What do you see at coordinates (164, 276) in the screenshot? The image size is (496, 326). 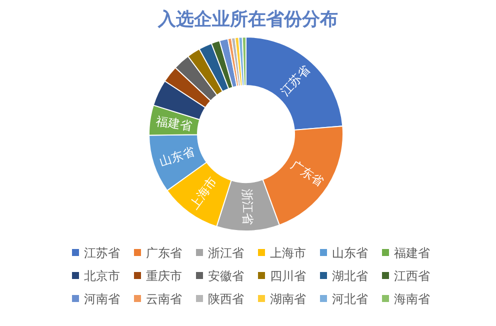 I see `legend-label: 重庆市` at bounding box center [164, 276].